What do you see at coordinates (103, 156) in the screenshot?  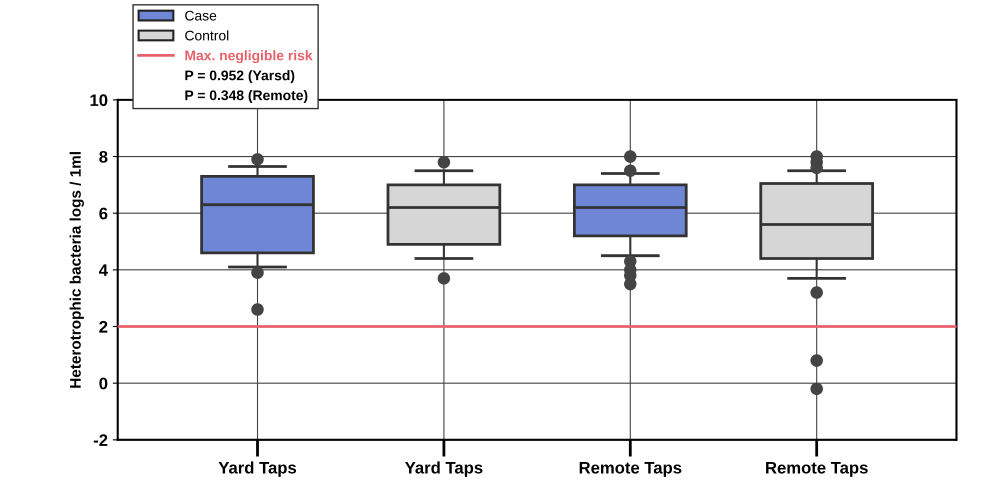 I see `y-tick-label: 8` at bounding box center [103, 156].